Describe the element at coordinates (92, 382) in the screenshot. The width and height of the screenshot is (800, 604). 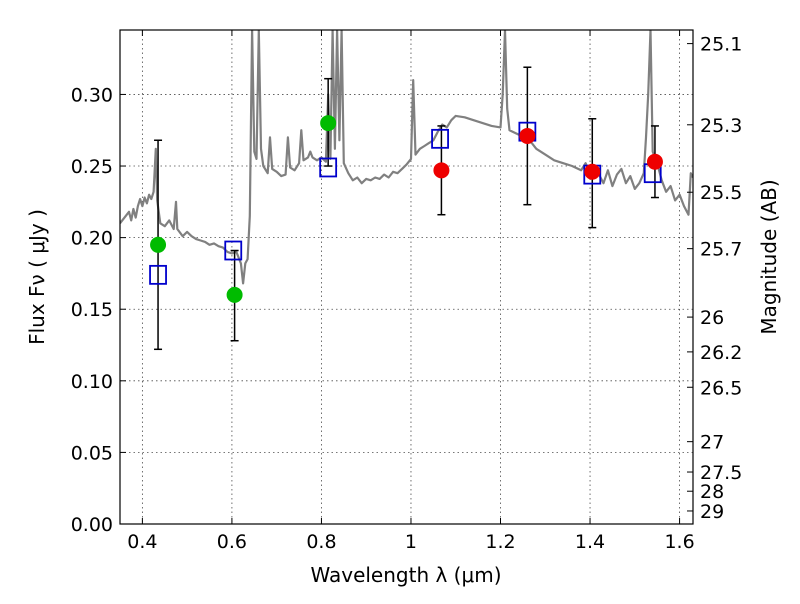
I see `y-tick-label: 0.10` at that location.